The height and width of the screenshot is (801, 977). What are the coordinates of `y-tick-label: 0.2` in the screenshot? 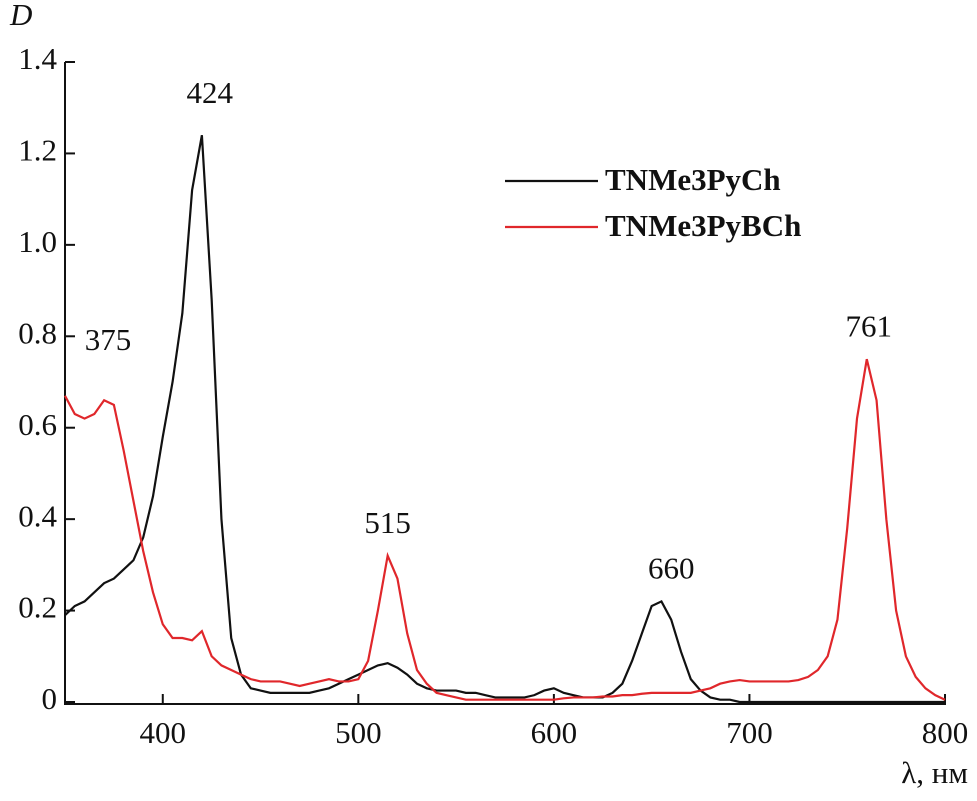 It's located at (37, 607).